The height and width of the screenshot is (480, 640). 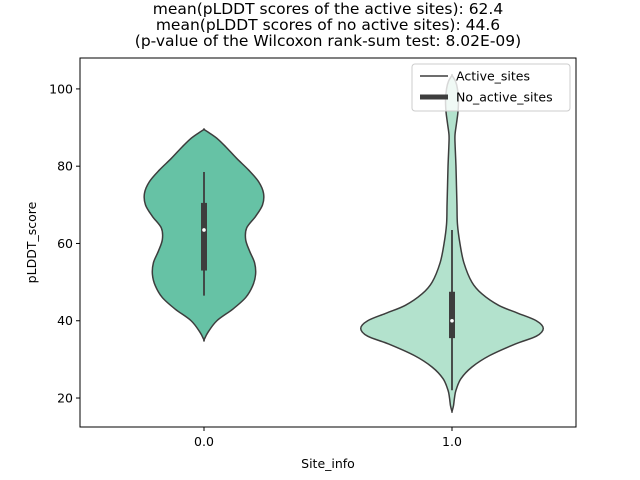 What do you see at coordinates (65, 320) in the screenshot?
I see `y-tick-label: 40` at bounding box center [65, 320].